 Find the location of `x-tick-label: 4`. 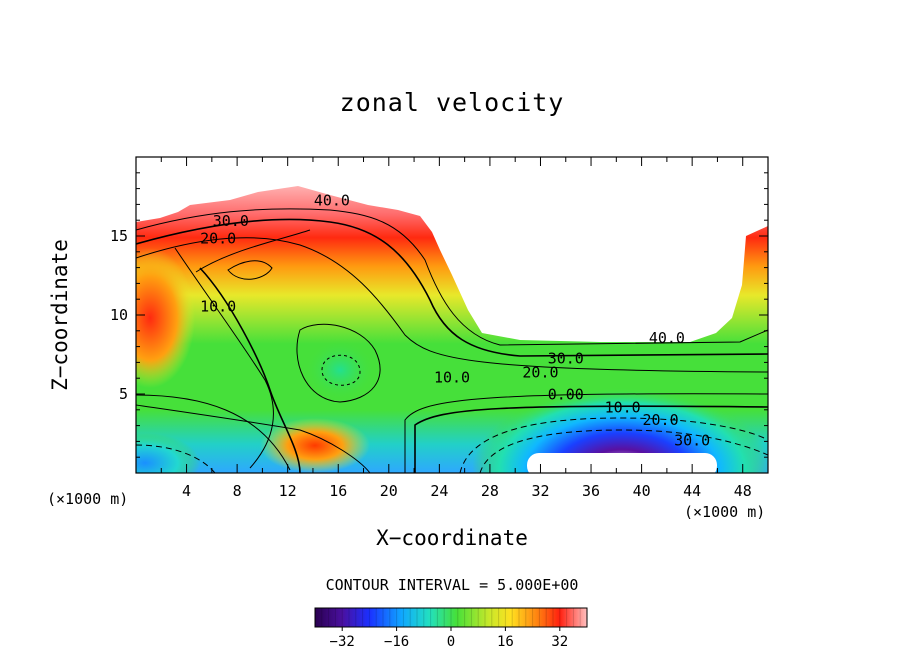

x-tick-label: 4 is located at coordinates (186, 491).